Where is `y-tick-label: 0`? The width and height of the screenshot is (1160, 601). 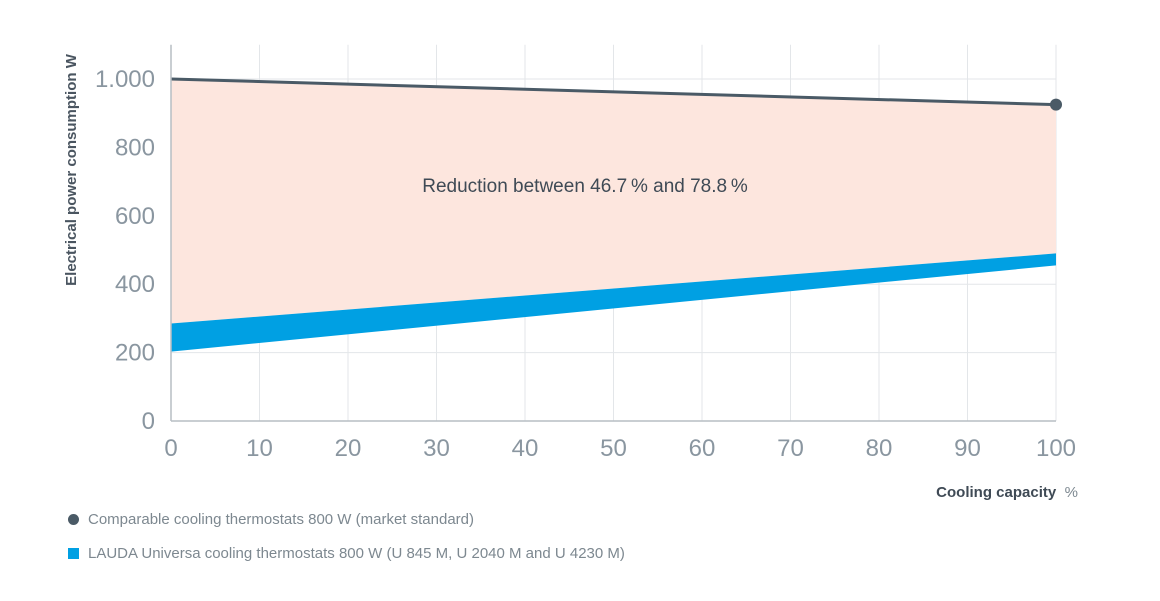 y-tick-label: 0 is located at coordinates (148, 421).